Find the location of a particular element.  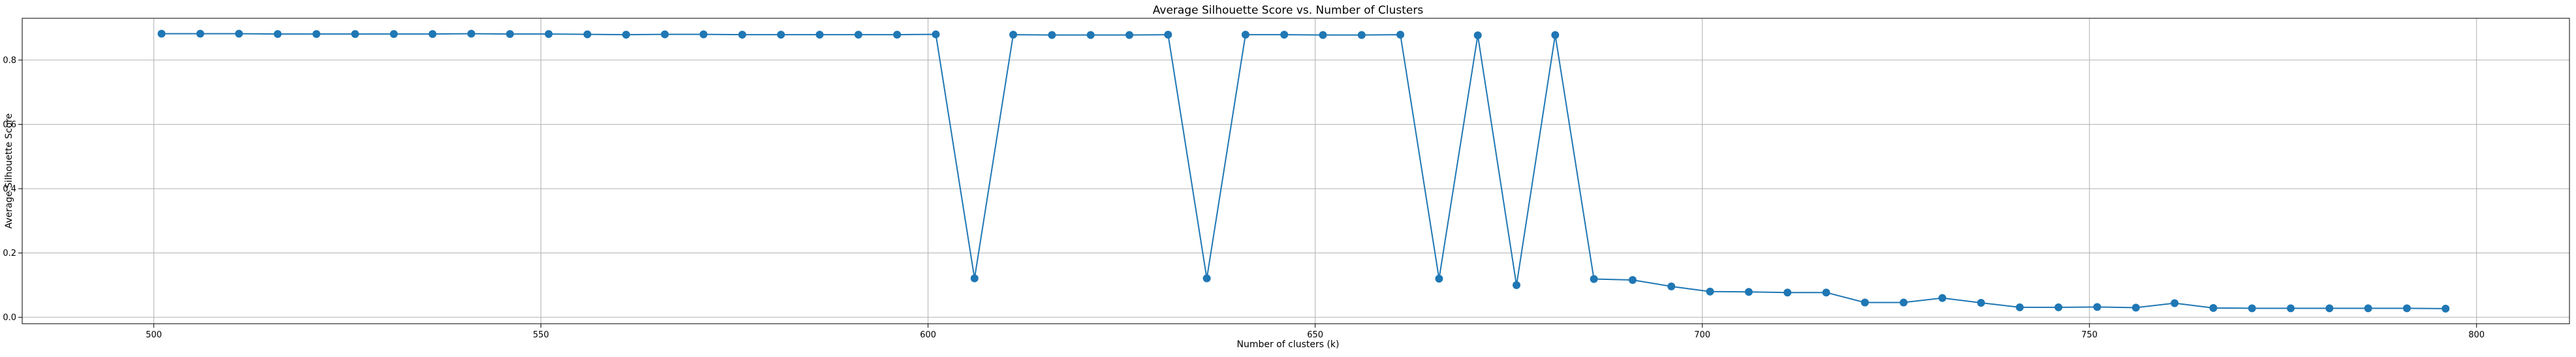

x-axis-label: Number of clusters (k) is located at coordinates (1287, 345).